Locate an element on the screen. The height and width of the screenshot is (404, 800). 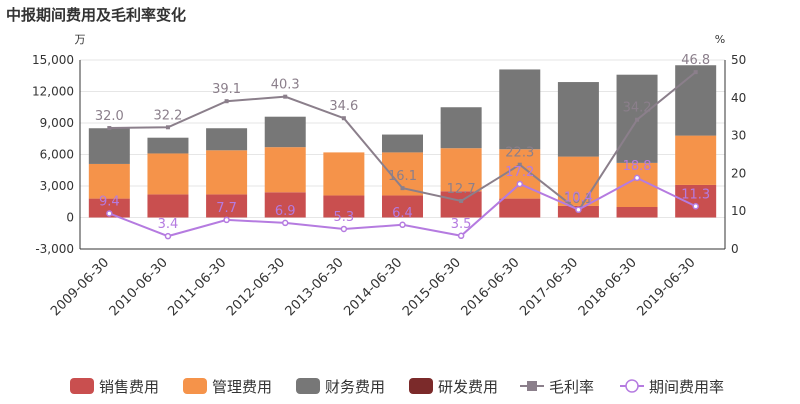
right-tick-label: 10 is located at coordinates (738, 211).